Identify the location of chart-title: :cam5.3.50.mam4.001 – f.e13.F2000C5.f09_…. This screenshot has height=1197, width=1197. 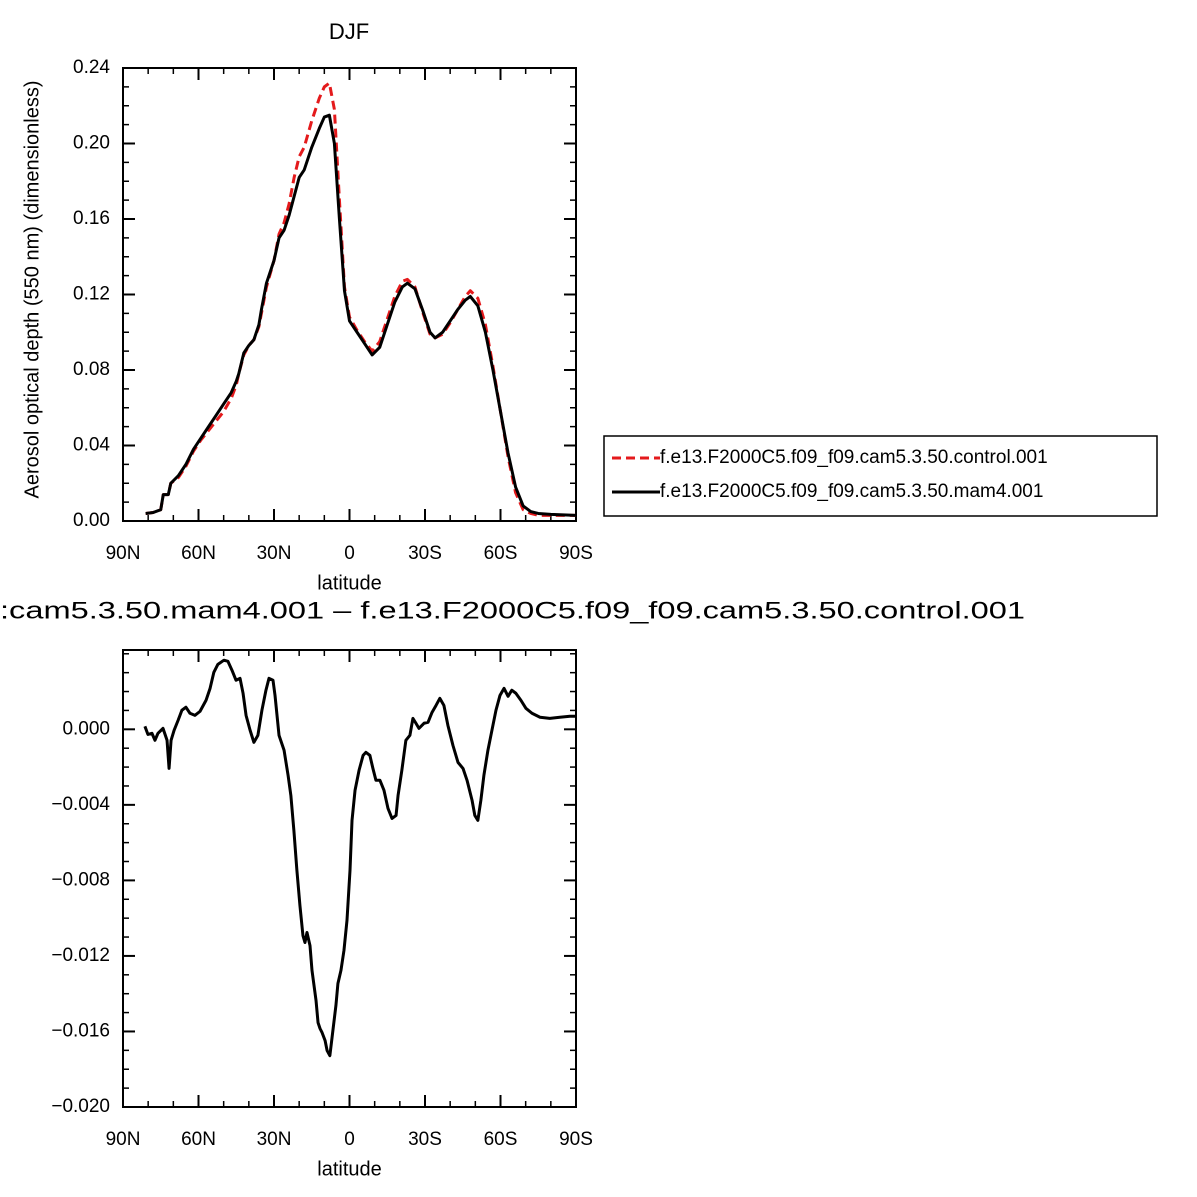
(512, 610).